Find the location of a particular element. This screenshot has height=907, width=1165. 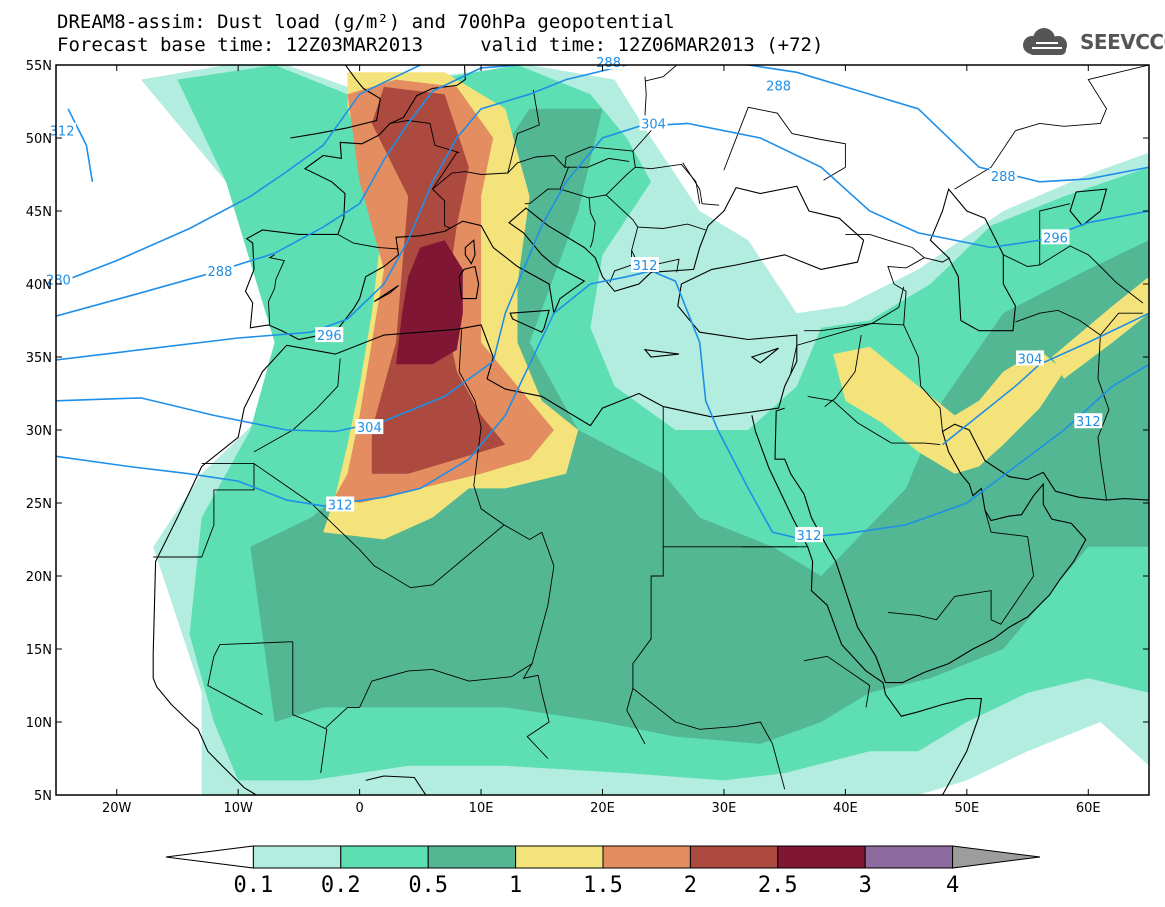

lon-tick-label: 50E is located at coordinates (966, 808).